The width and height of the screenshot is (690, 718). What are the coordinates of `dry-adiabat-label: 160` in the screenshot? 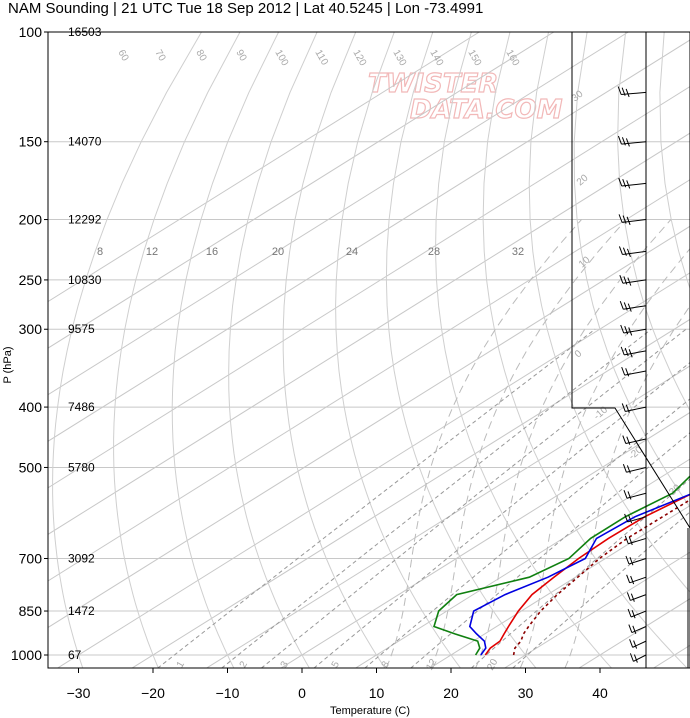 It's located at (512, 58).